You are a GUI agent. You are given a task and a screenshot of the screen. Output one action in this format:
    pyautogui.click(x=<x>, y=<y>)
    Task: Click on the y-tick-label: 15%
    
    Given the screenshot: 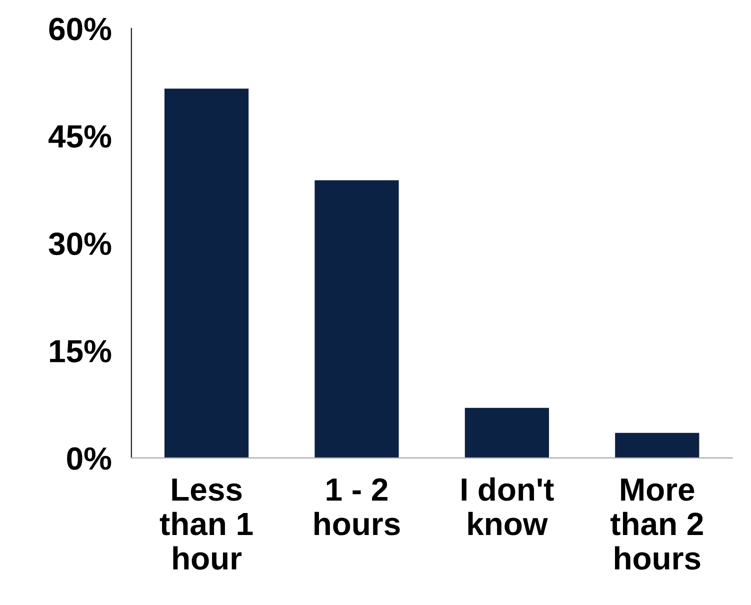 What is the action you would take?
    pyautogui.click(x=81, y=351)
    